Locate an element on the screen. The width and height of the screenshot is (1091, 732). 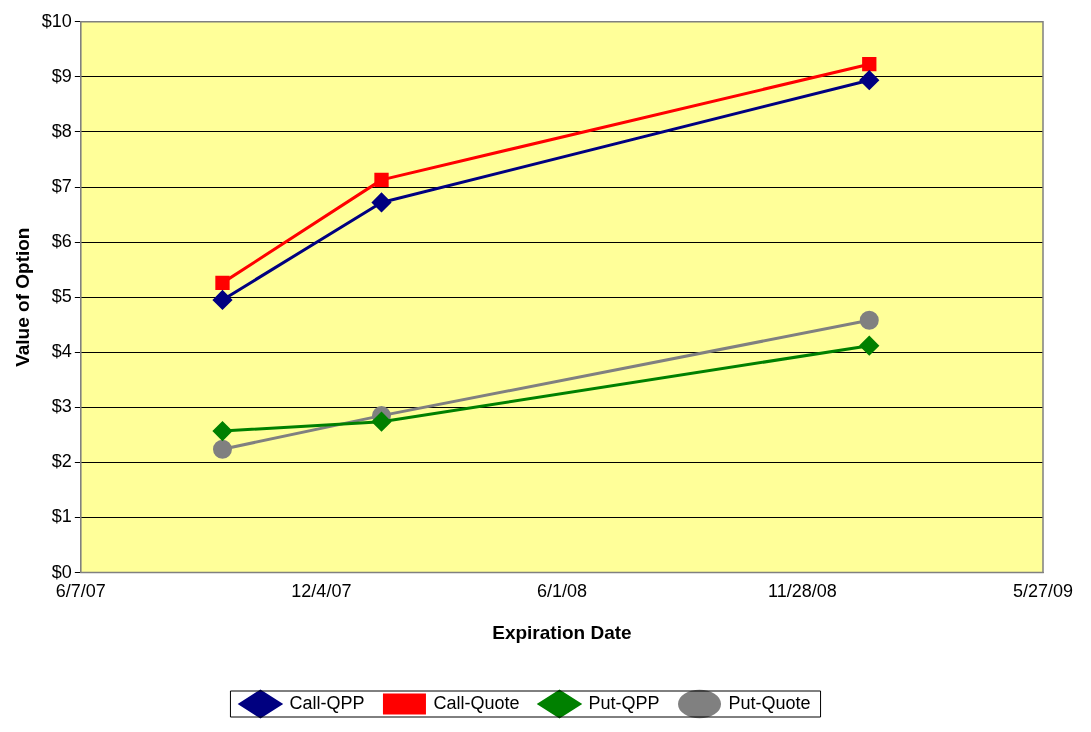
x-tick-label: 11/28/08 is located at coordinates (802, 591).